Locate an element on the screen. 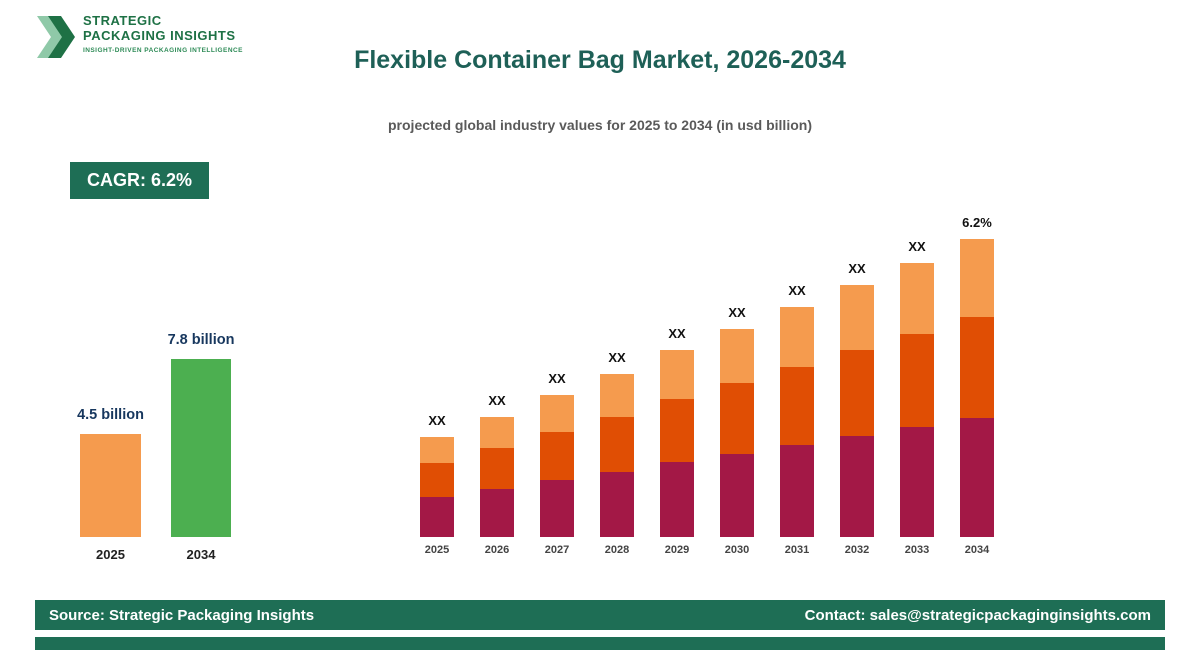 This screenshot has width=1200, height=650. logo-chevron-icon is located at coordinates (56, 37).